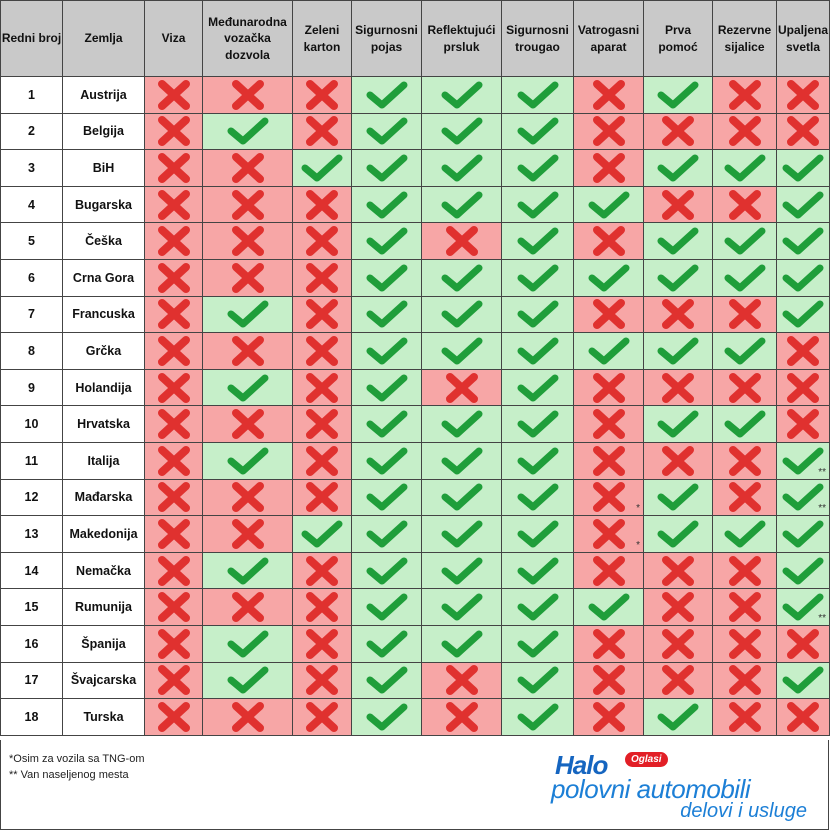 This screenshot has height=831, width=830. What do you see at coordinates (651, 789) in the screenshot?
I see `logo-tagline-main: polovni automobili` at bounding box center [651, 789].